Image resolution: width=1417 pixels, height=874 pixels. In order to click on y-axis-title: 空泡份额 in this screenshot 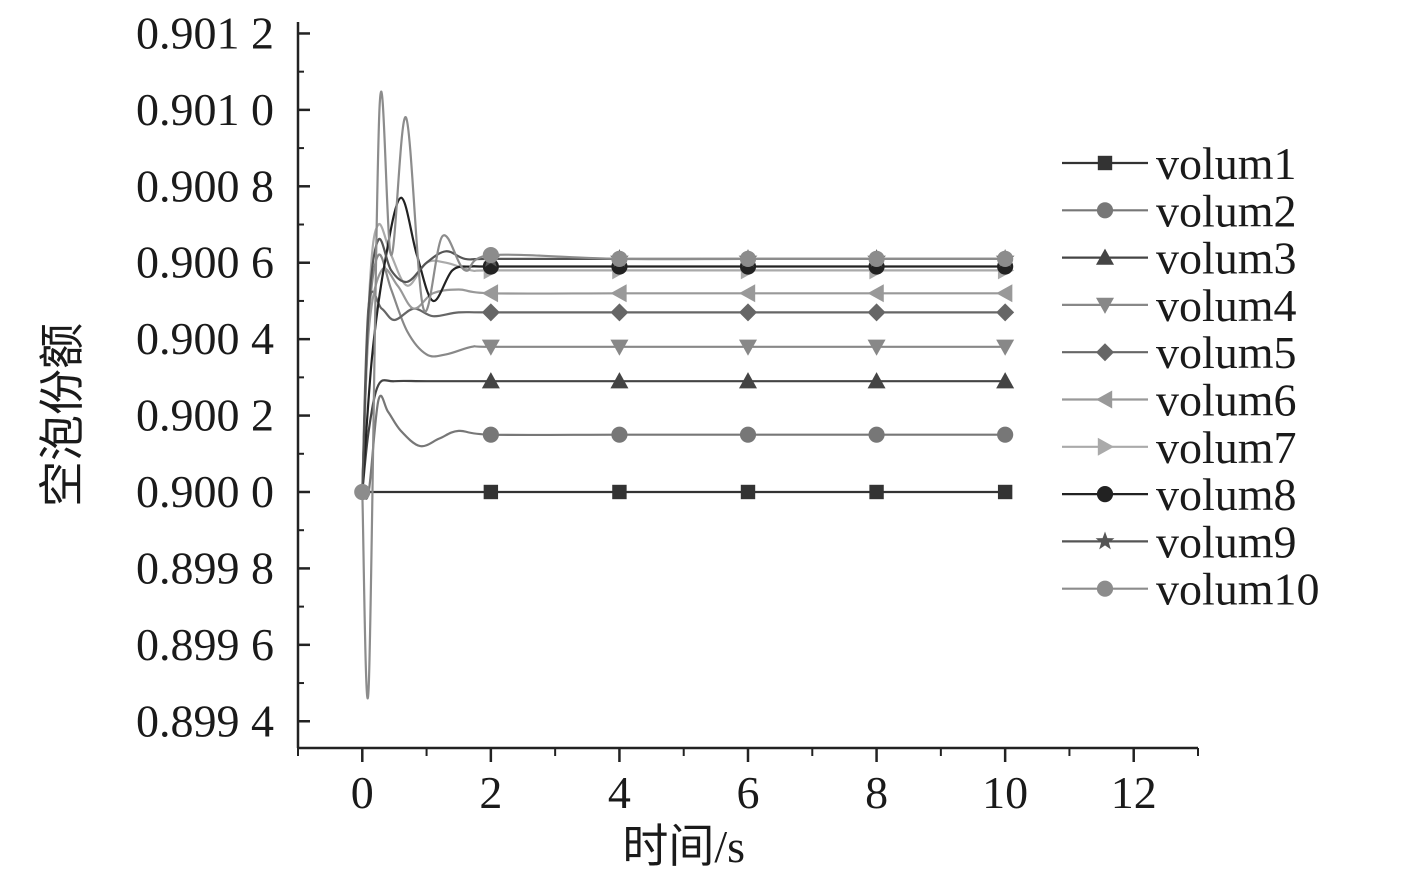, I will do `click(62, 415)`.